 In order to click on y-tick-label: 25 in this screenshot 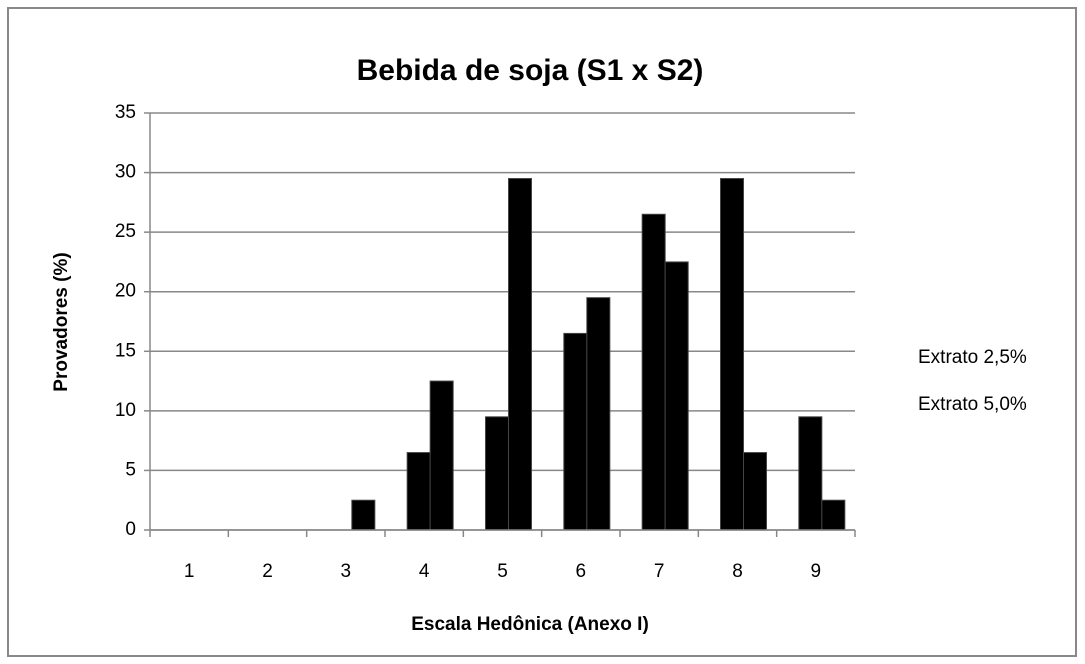, I will do `click(125, 231)`.